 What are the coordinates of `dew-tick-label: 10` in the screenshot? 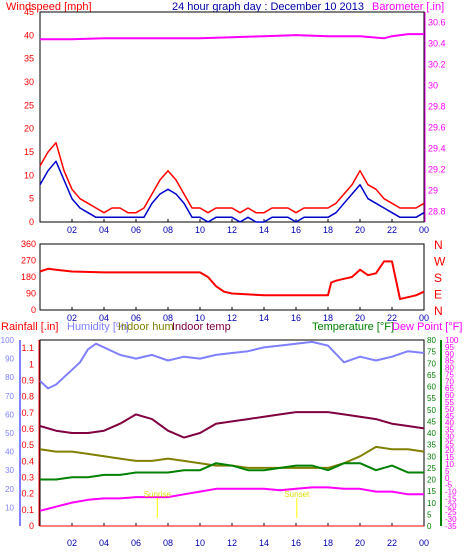 It's located at (449, 464).